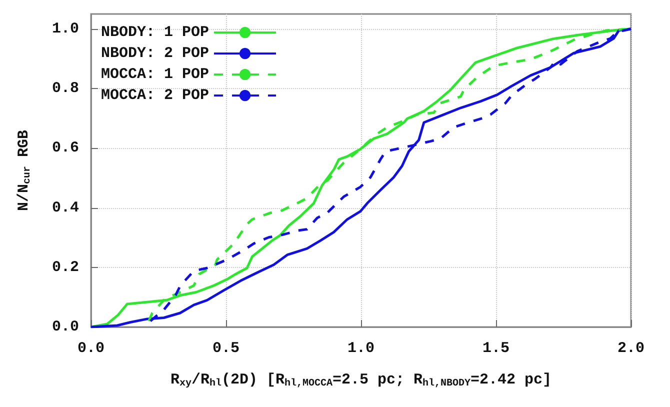  I want to click on legend-label: MOCCA: 1 POP, so click(155, 74).